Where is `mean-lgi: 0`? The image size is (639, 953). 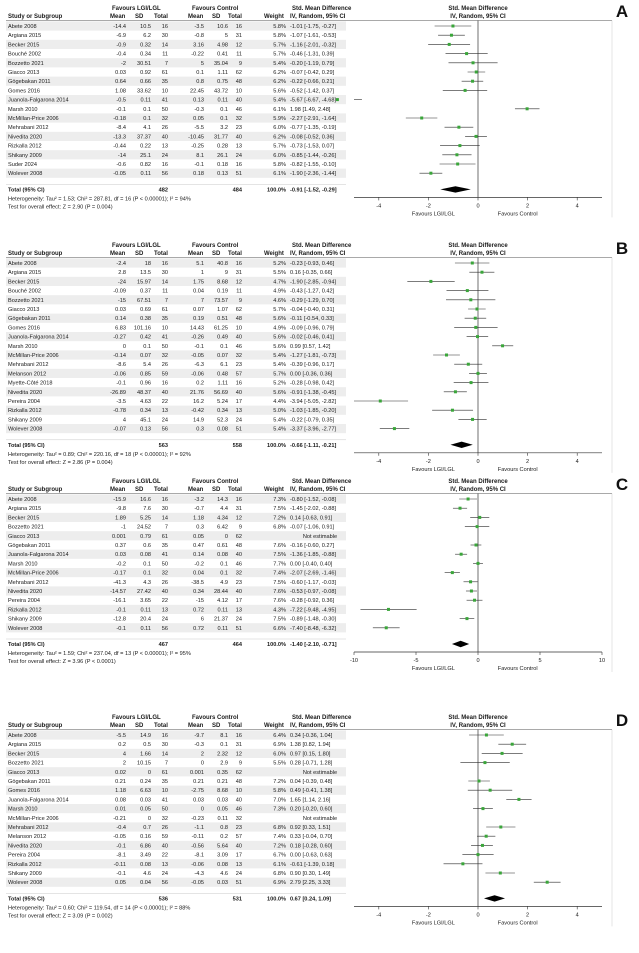
mean-lgi: 0 is located at coordinates (124, 347).